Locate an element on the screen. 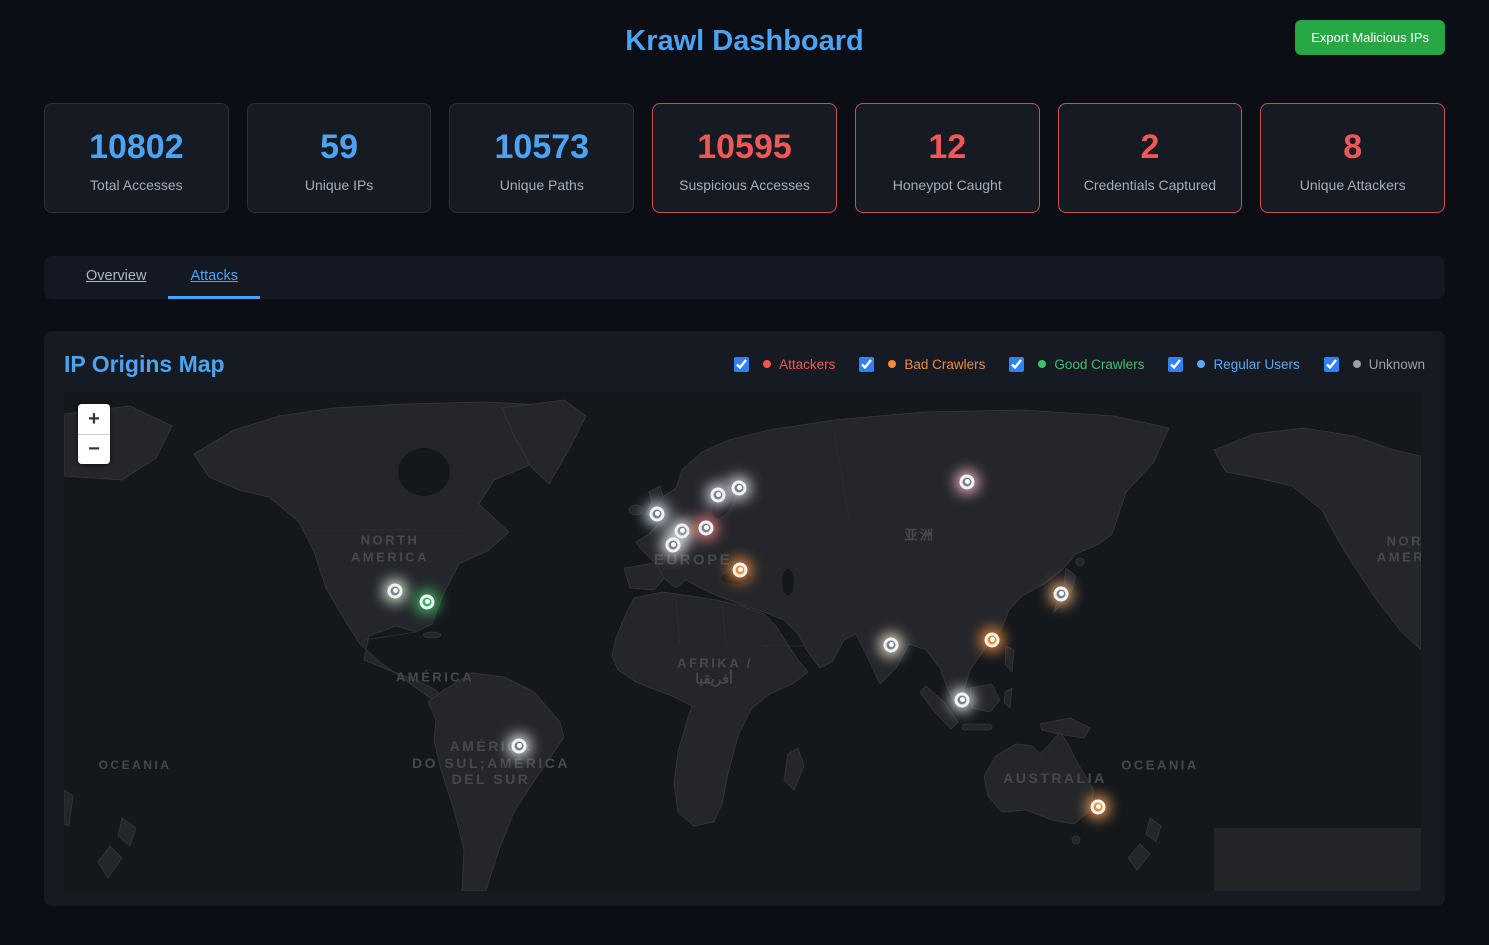  legend-item-bad-crawlers: Bad Crawlers is located at coordinates (922, 364).